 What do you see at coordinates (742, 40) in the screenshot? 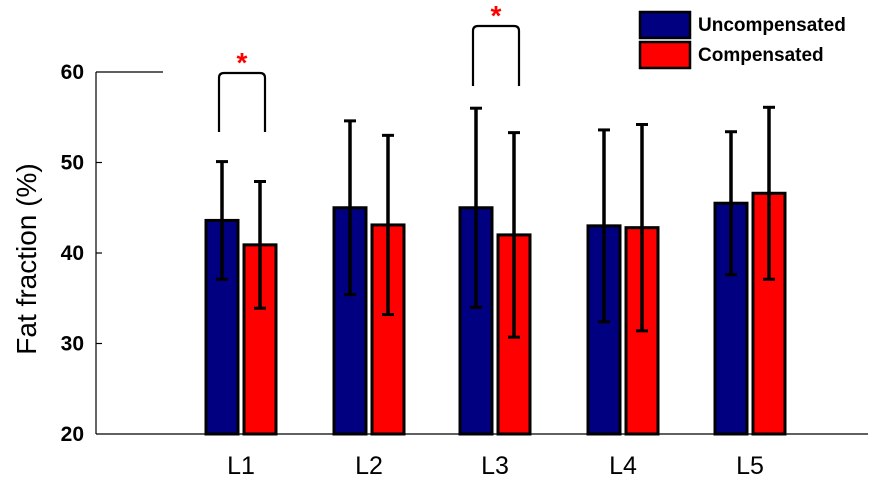
I see `legend: Uncompensated Compensated` at bounding box center [742, 40].